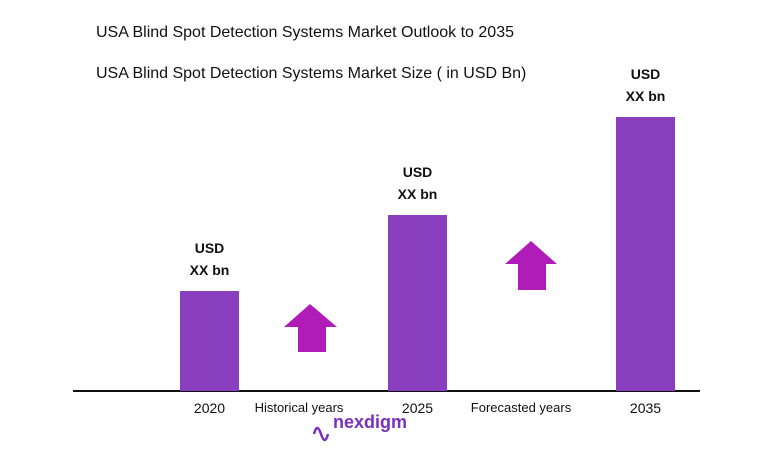  What do you see at coordinates (209, 408) in the screenshot?
I see `x-tick-label: 2020` at bounding box center [209, 408].